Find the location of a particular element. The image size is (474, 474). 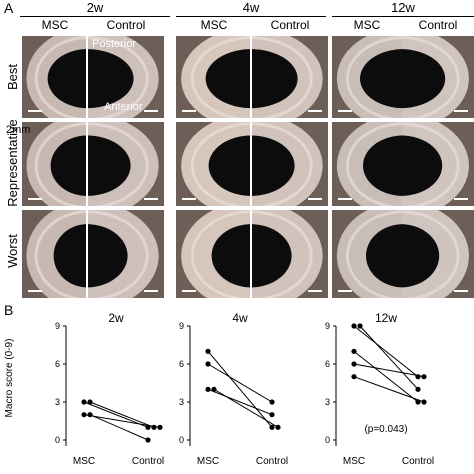

photo-worst-msc-12w is located at coordinates (367, 254).